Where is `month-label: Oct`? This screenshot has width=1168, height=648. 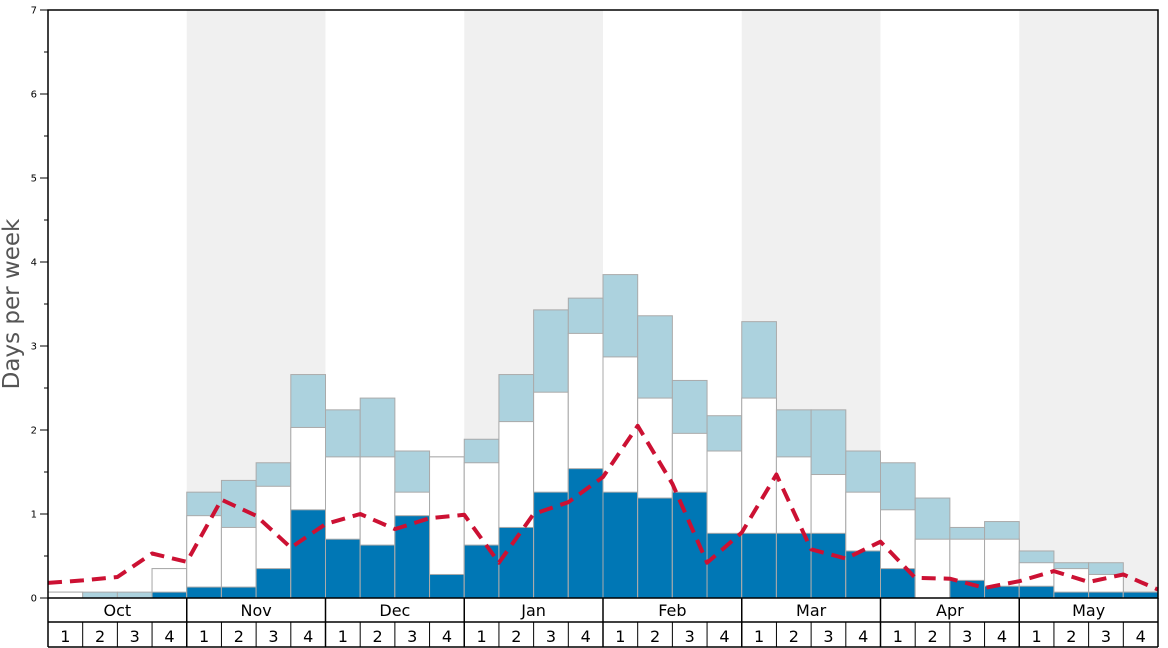
month-label: Oct is located at coordinates (118, 610).